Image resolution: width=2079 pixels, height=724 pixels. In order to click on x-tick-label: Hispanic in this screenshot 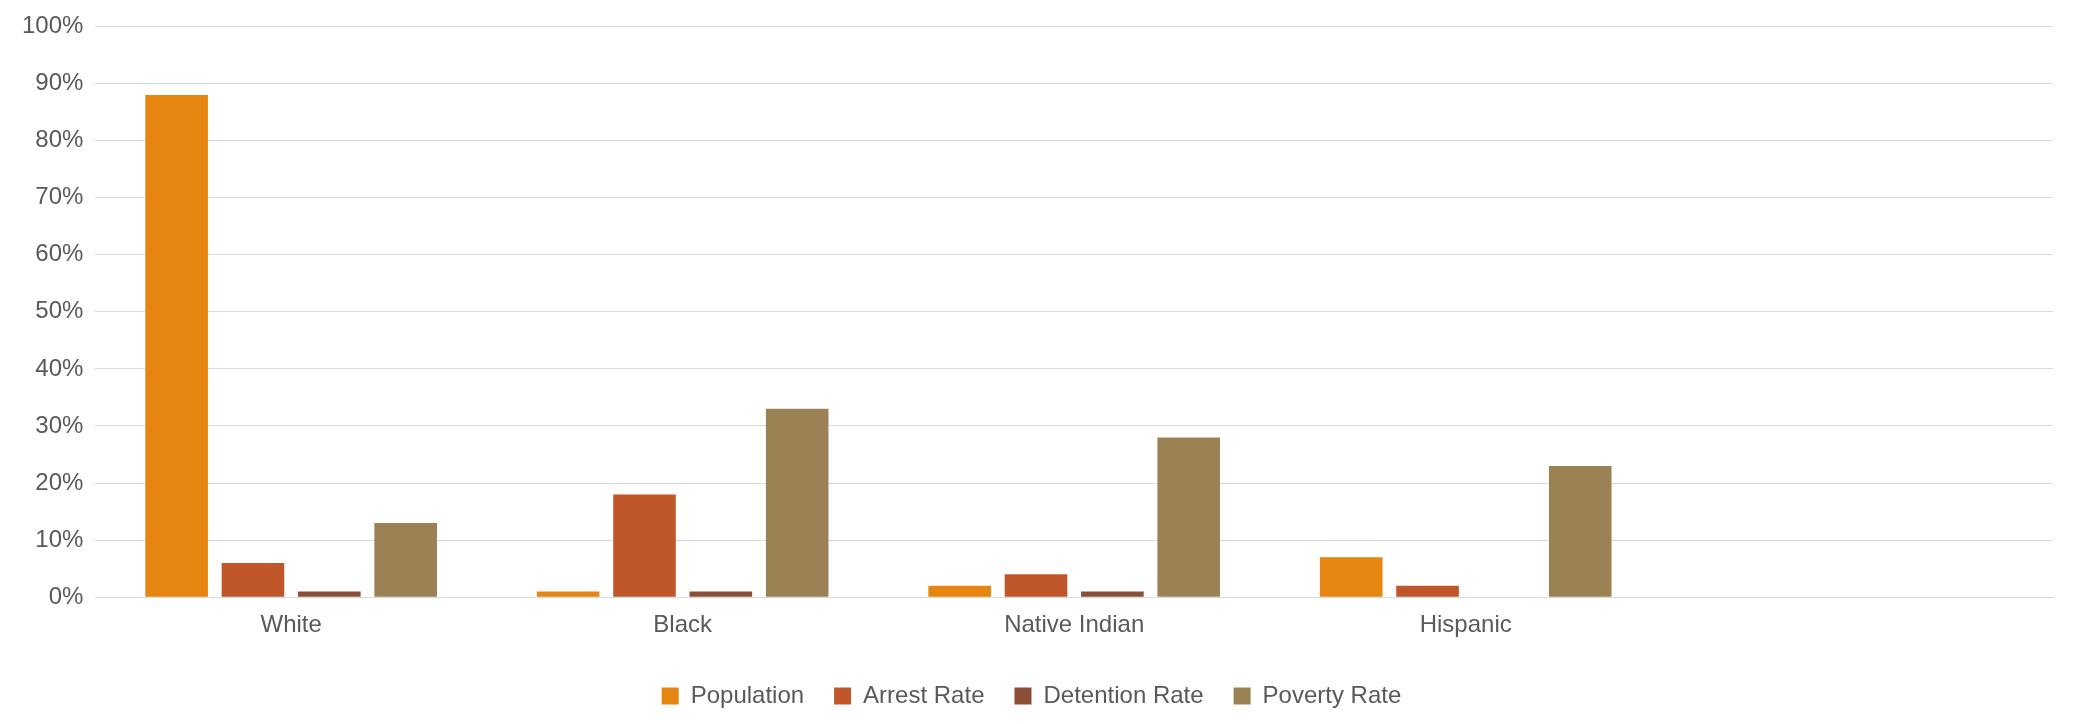, I will do `click(1465, 624)`.